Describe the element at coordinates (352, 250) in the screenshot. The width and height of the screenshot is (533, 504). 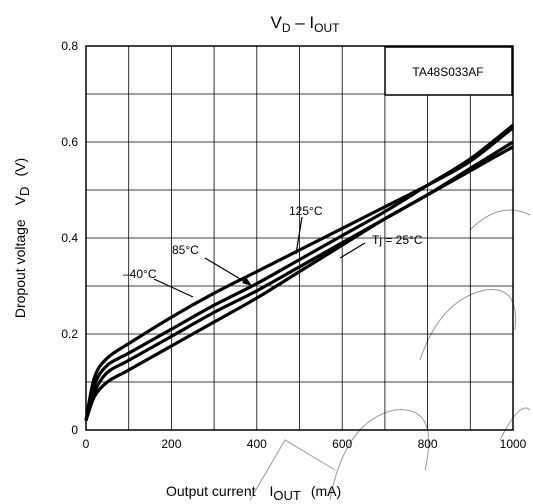
I see `annotation-leader-tj25c` at that location.